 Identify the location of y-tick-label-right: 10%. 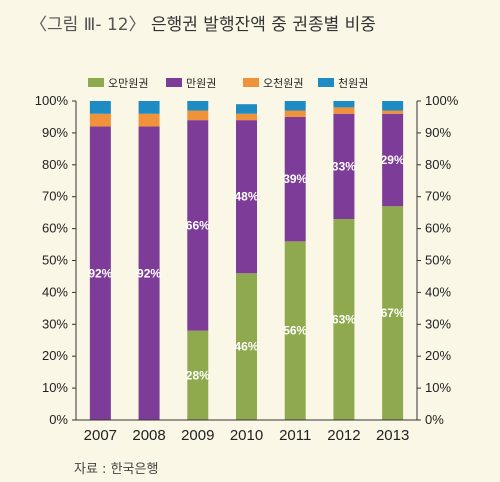
(438, 387).